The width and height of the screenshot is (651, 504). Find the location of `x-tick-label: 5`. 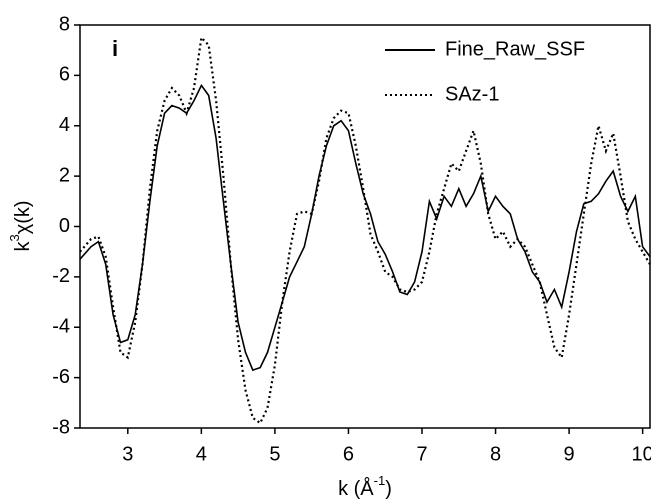

x-tick-label: 5 is located at coordinates (274, 454).